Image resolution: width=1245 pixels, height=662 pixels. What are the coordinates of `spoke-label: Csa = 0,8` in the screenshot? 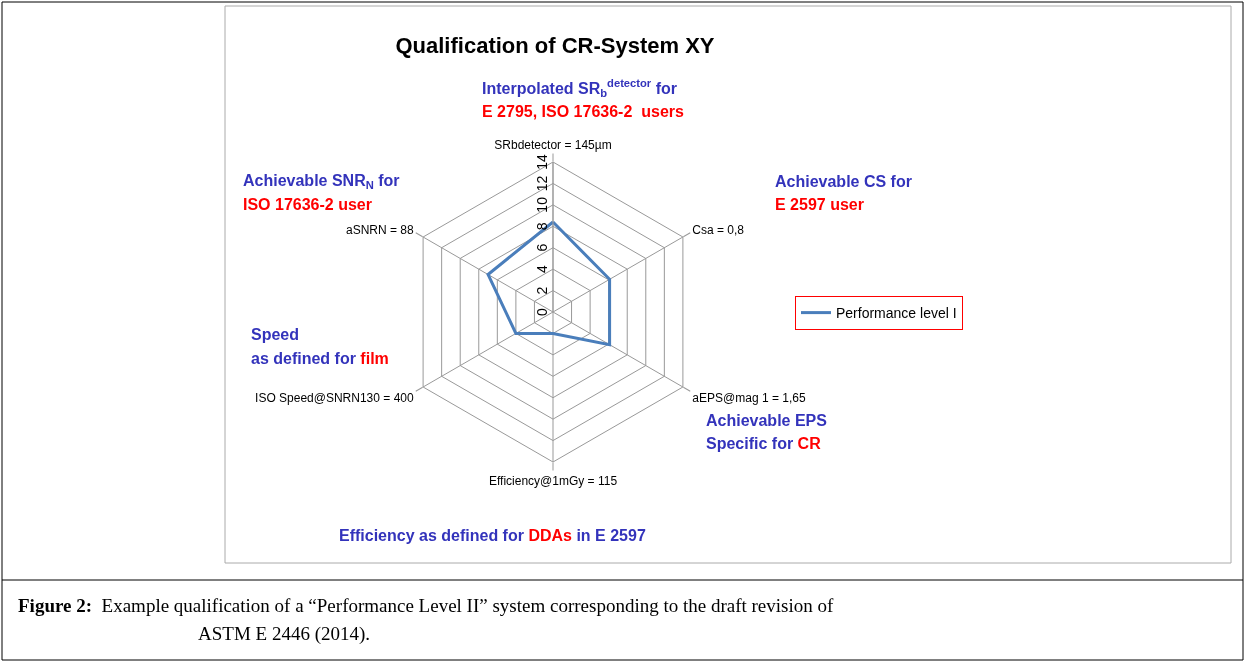 It's located at (718, 229).